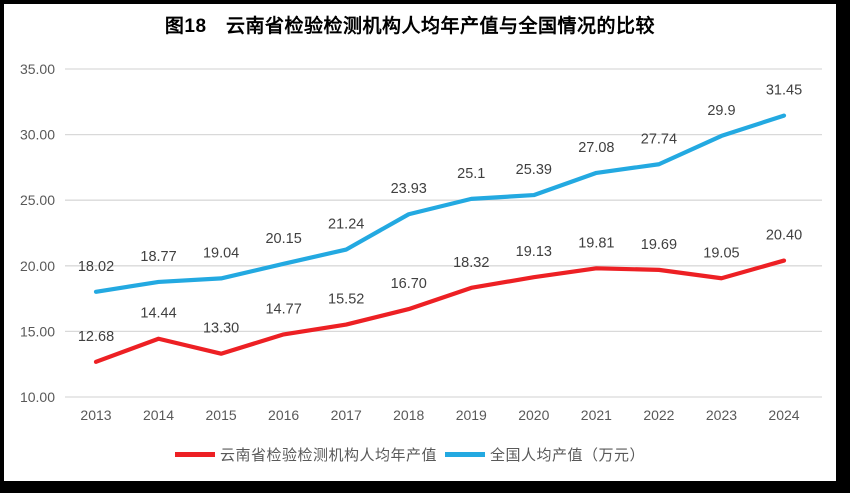  I want to click on data-label-series-0: 12.68, so click(96, 337).